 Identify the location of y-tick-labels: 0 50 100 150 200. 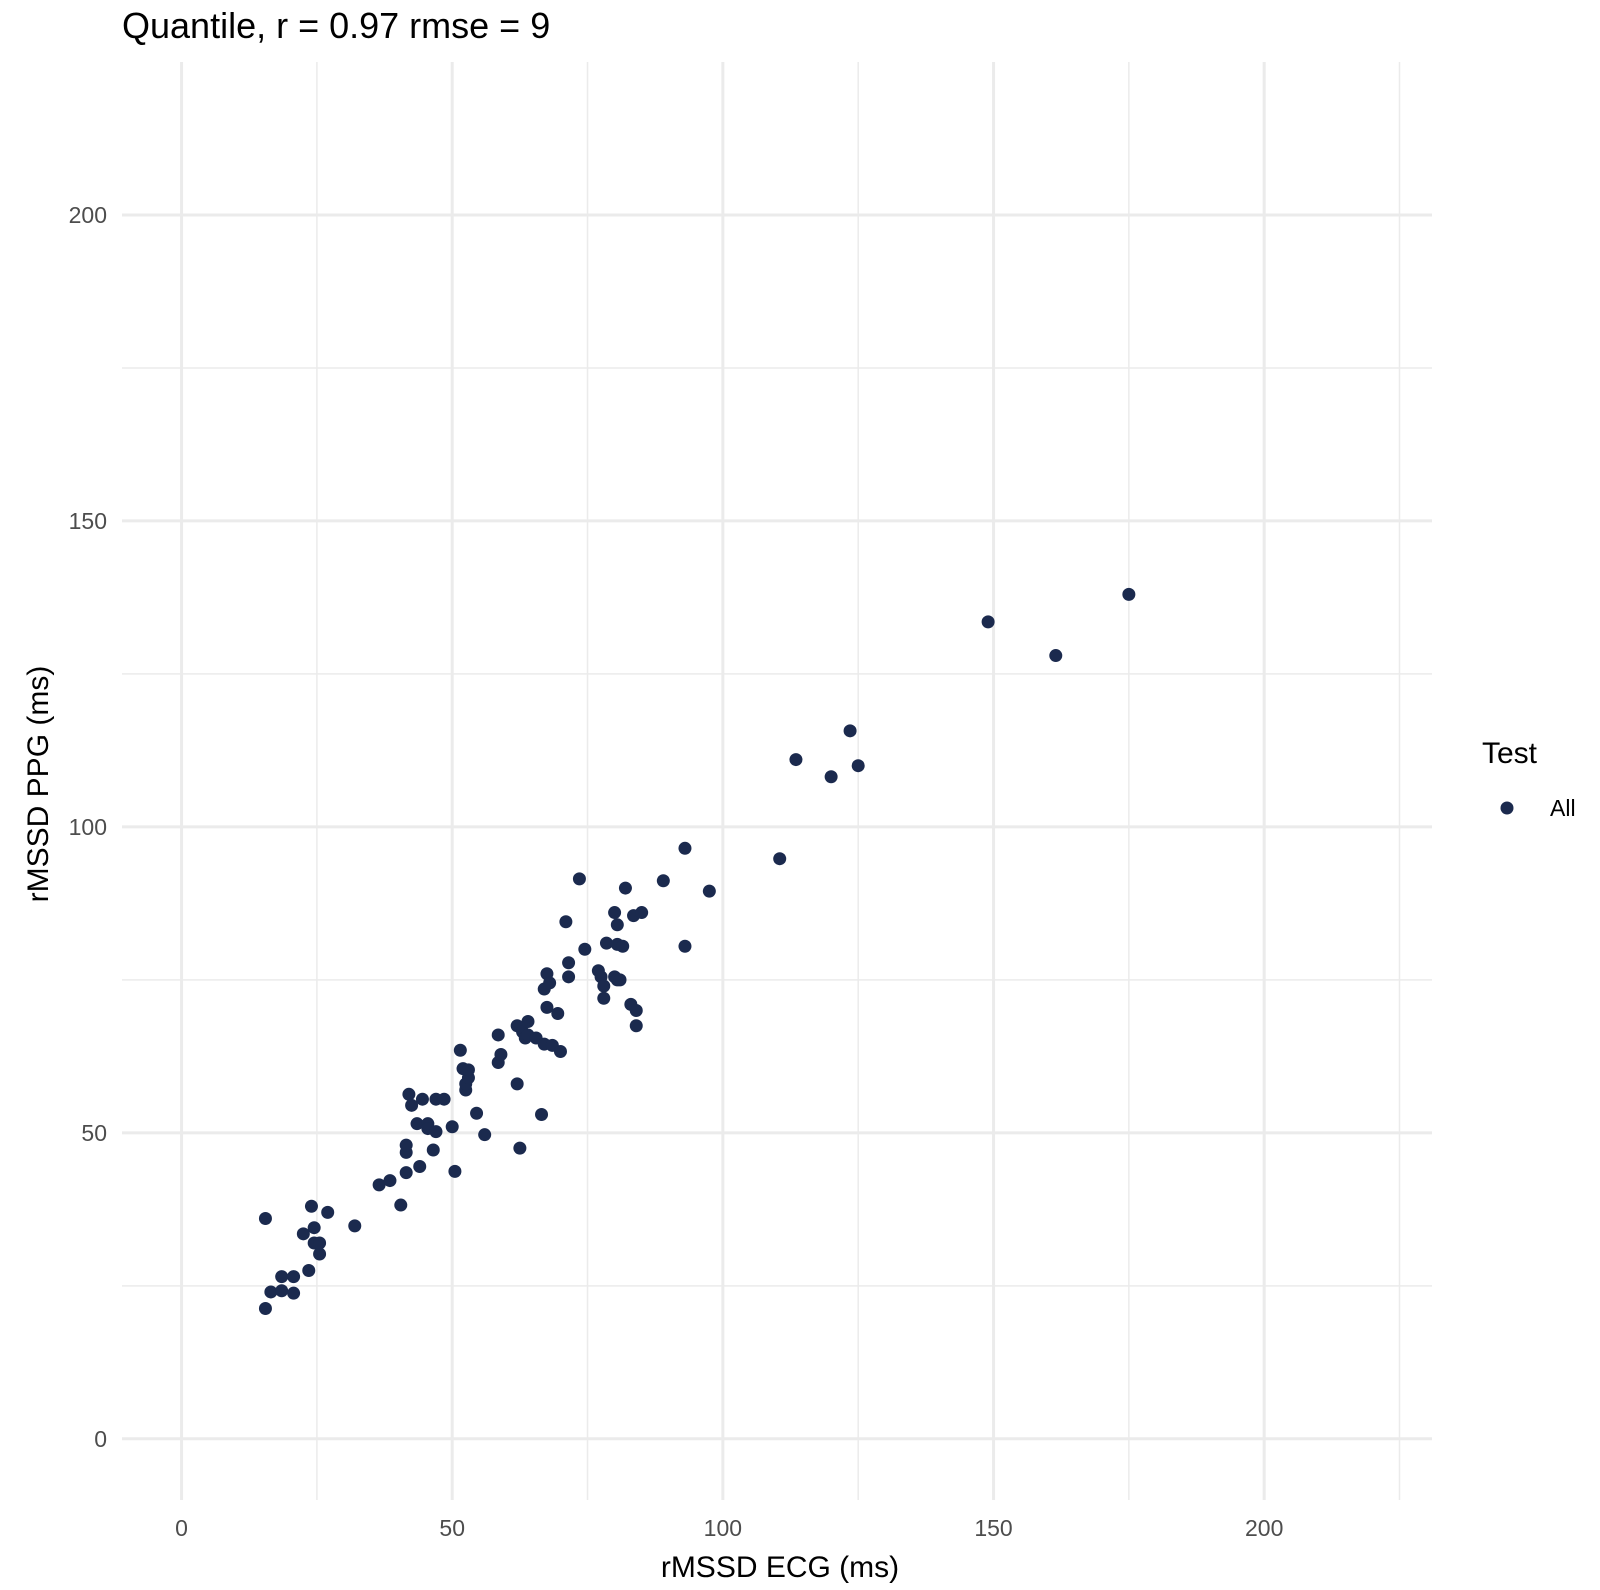
(88, 827).